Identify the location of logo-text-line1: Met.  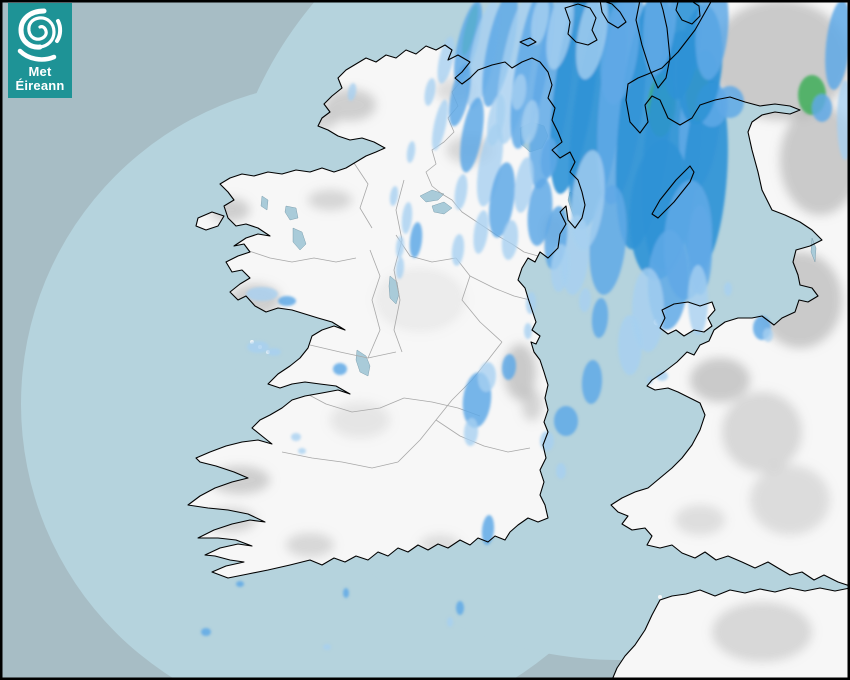
(40, 71).